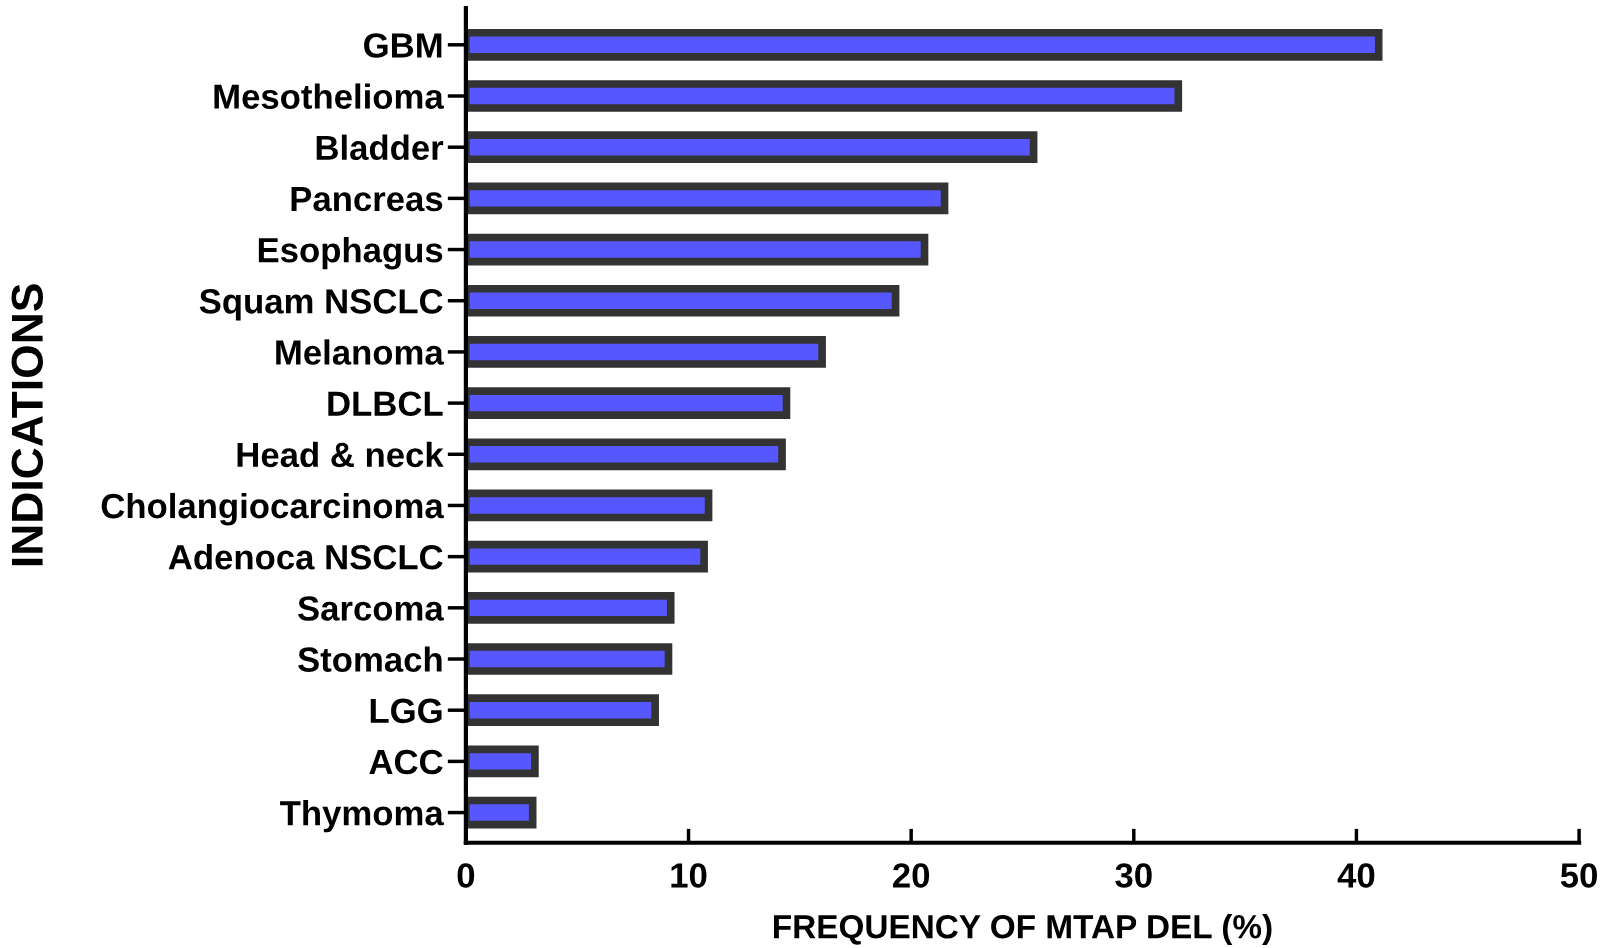 The image size is (1601, 948). What do you see at coordinates (370, 659) in the screenshot?
I see `y-tick-label: Stomach` at bounding box center [370, 659].